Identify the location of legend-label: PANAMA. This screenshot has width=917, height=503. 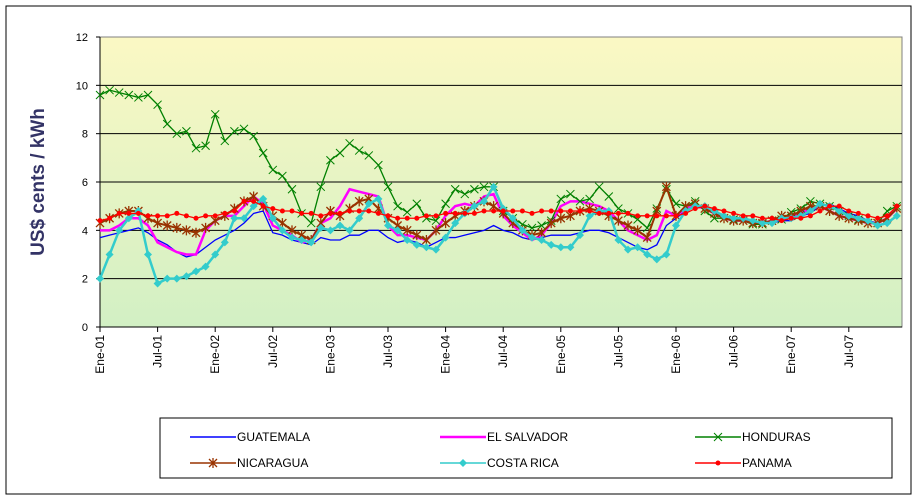
(767, 463).